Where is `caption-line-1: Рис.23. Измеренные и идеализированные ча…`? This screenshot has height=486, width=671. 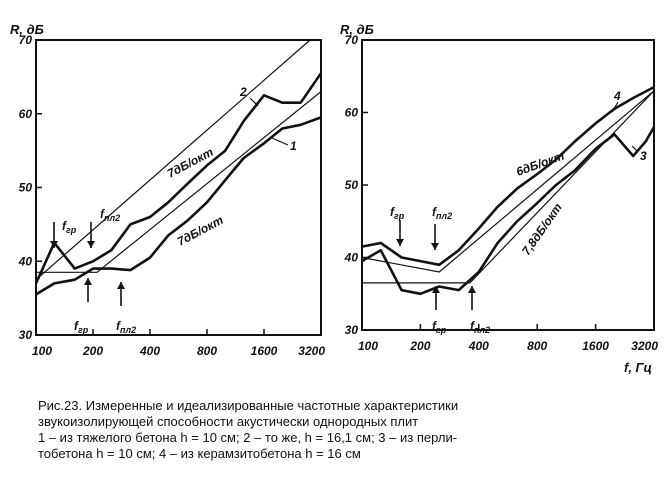 caption-line-1: Рис.23. Измеренные и идеализированные ча… is located at coordinates (248, 405).